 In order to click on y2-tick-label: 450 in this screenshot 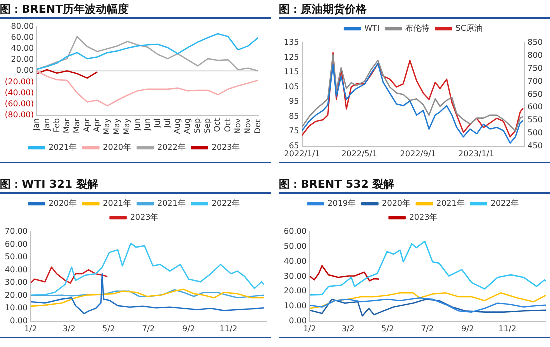, I will do `click(536, 145)`.